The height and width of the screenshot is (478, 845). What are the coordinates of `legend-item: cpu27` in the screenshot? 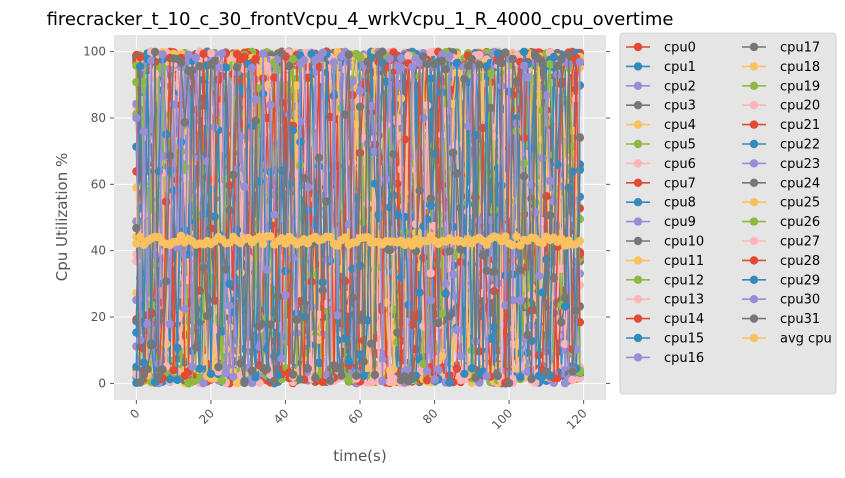 It's located at (781, 242).